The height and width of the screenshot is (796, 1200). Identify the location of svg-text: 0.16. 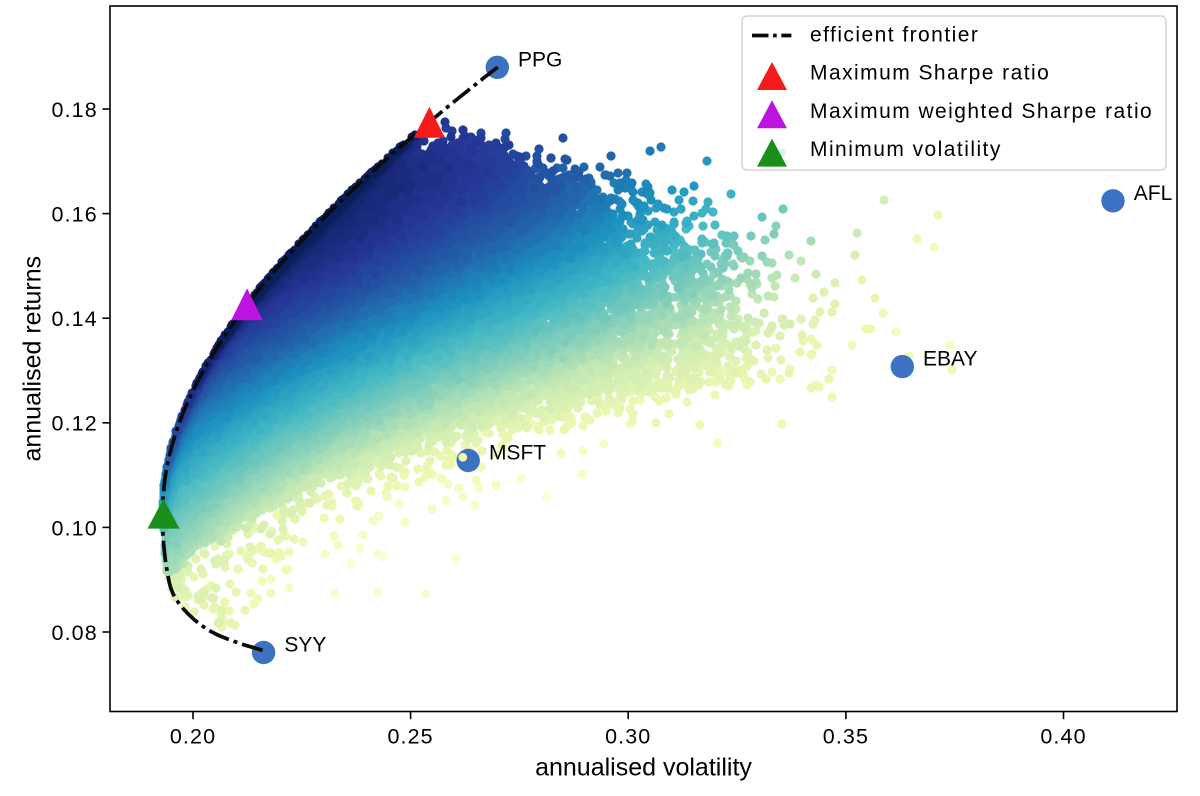
(75, 214).